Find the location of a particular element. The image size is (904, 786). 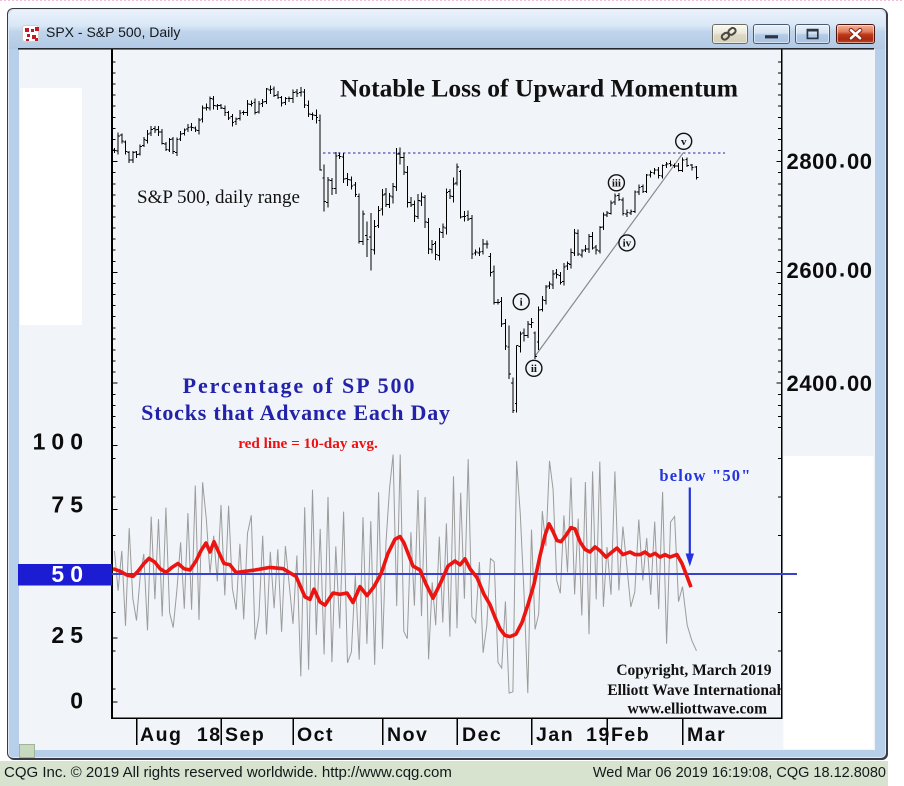

svg-text: 2800.00 is located at coordinates (830, 161).